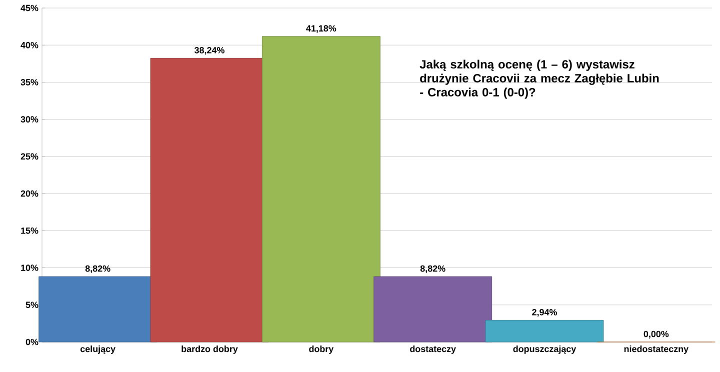 The image size is (720, 372). Describe the element at coordinates (29, 193) in the screenshot. I see `y-tick-label: 20%` at that location.